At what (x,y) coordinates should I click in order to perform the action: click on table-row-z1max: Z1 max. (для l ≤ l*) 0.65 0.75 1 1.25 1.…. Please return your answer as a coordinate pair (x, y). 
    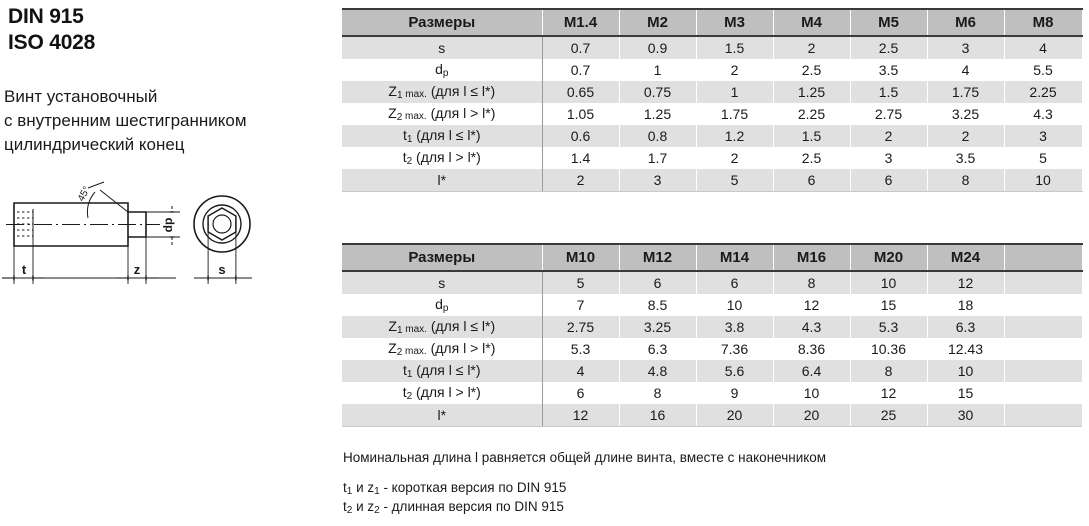
    Looking at the image, I should click on (712, 92).